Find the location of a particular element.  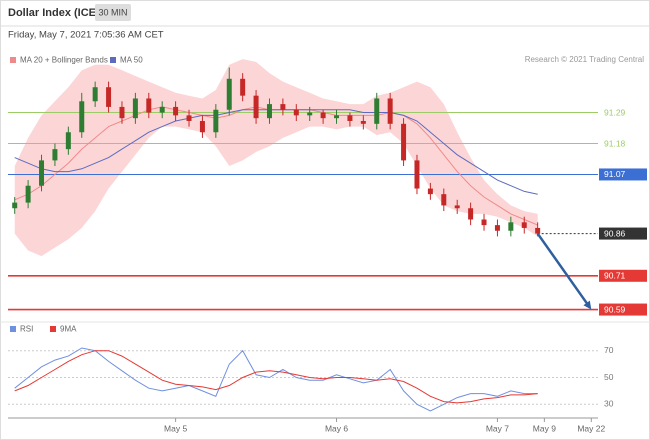

legend-label: RSI is located at coordinates (26, 329).